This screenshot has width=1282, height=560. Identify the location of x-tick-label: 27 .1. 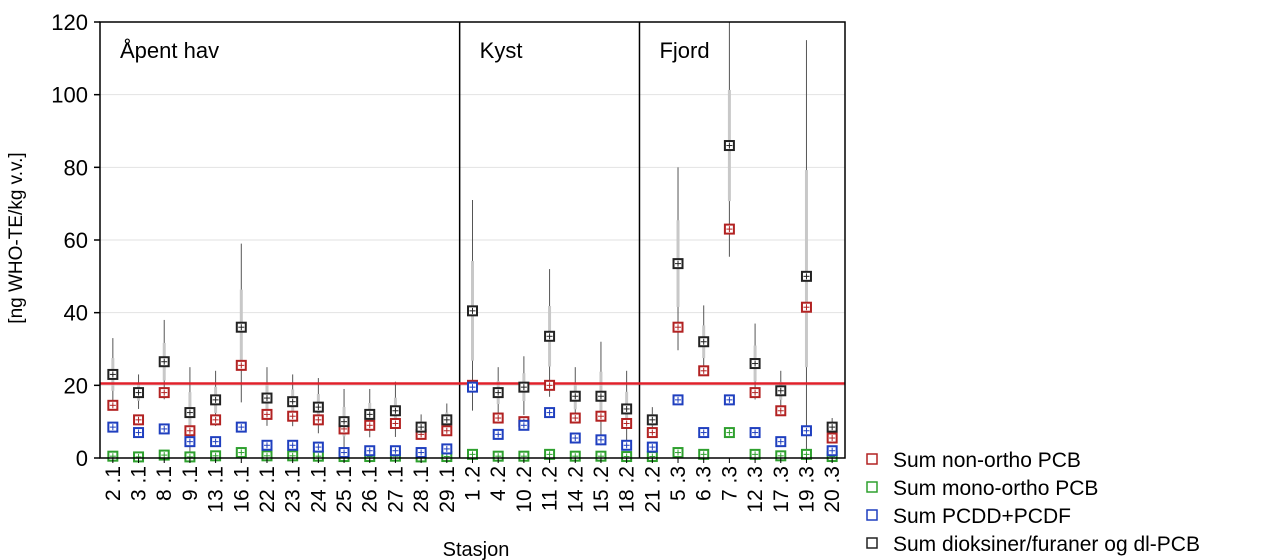
(395, 489).